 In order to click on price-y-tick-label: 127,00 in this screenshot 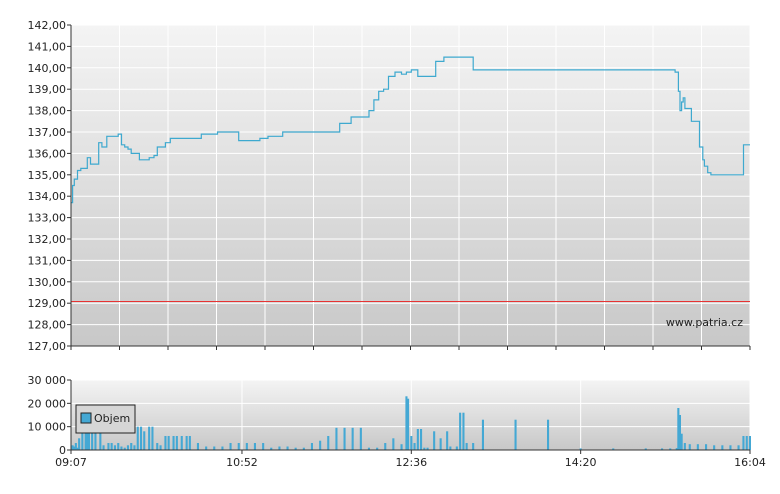, I will do `click(47, 346)`.